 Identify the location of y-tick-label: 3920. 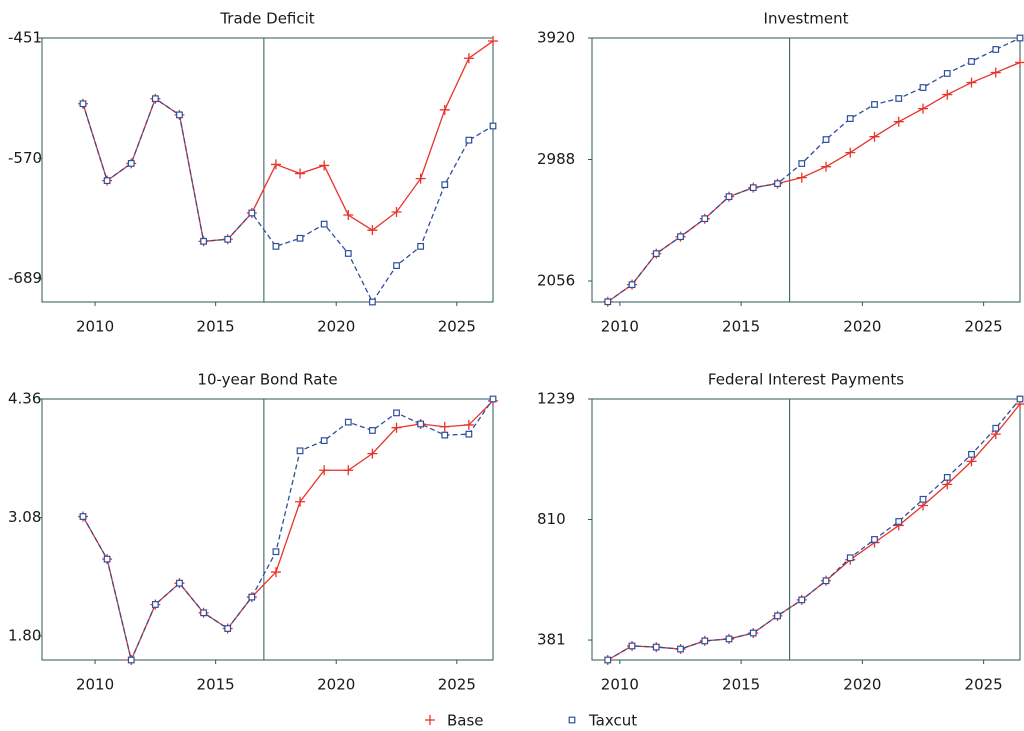
(556, 38).